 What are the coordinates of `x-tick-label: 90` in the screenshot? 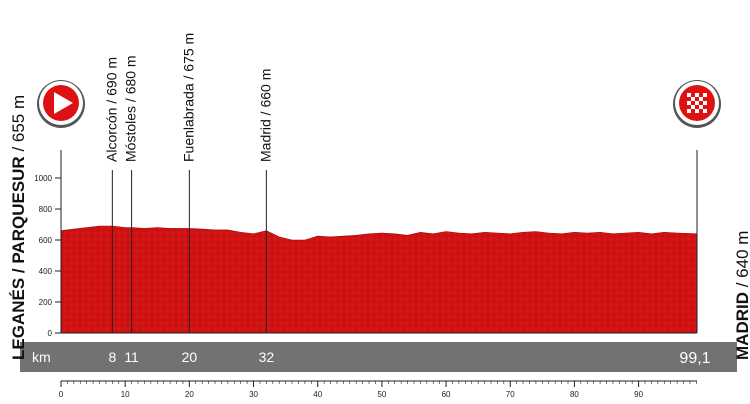 It's located at (638, 394).